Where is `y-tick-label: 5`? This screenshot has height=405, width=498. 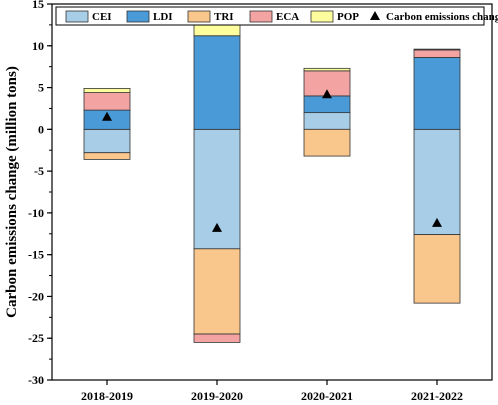
y-tick-label: 5 is located at coordinates (41, 88).